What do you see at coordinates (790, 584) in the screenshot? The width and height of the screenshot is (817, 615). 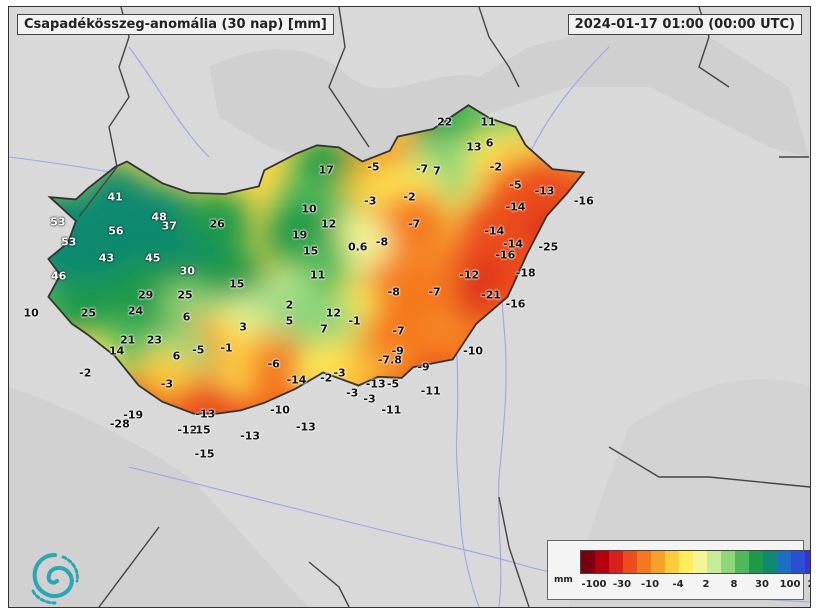 I see `legend-label: 100` at bounding box center [790, 584].